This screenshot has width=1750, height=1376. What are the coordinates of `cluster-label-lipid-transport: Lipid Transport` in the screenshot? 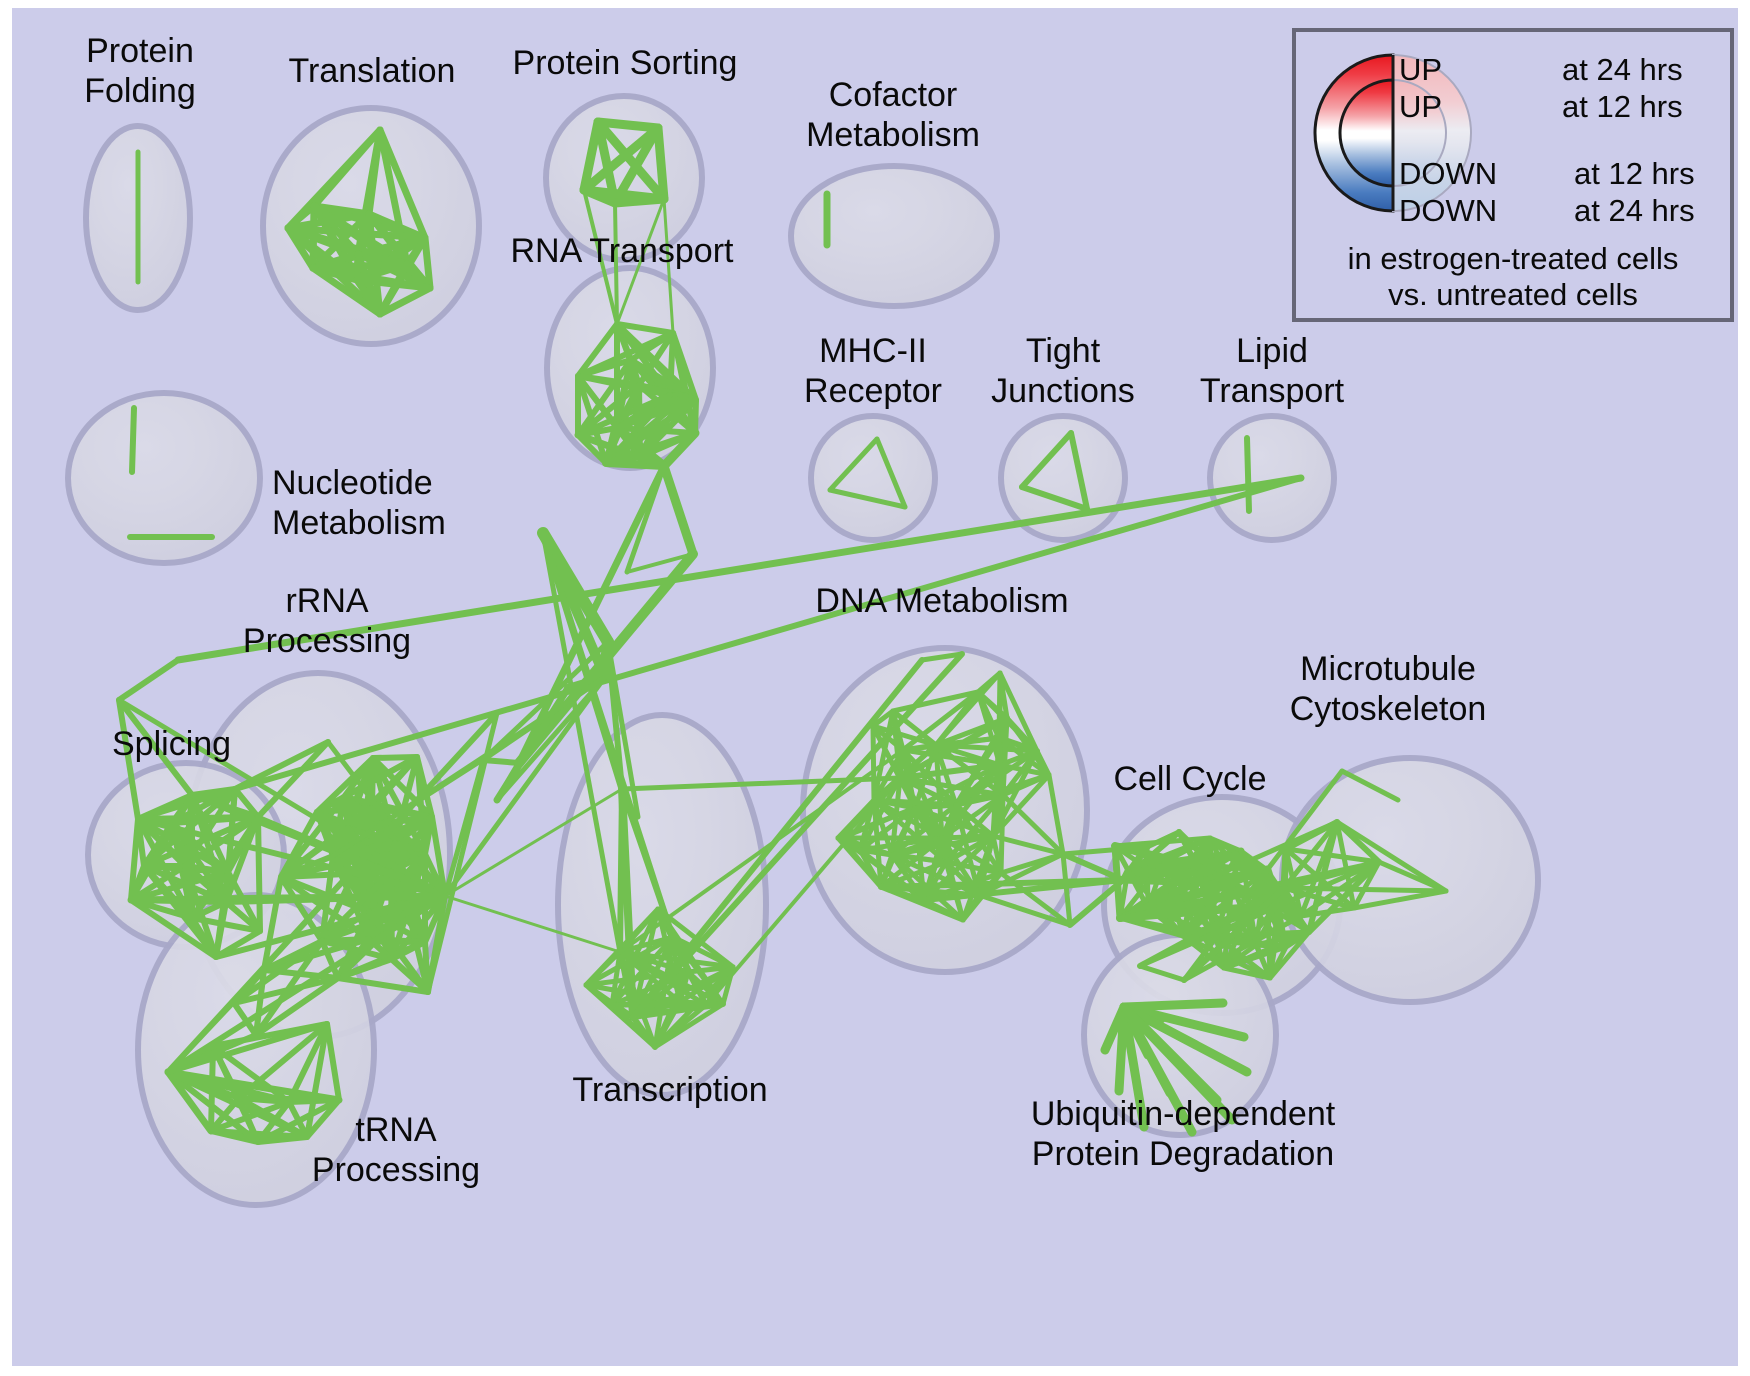 It's located at (1272, 371).